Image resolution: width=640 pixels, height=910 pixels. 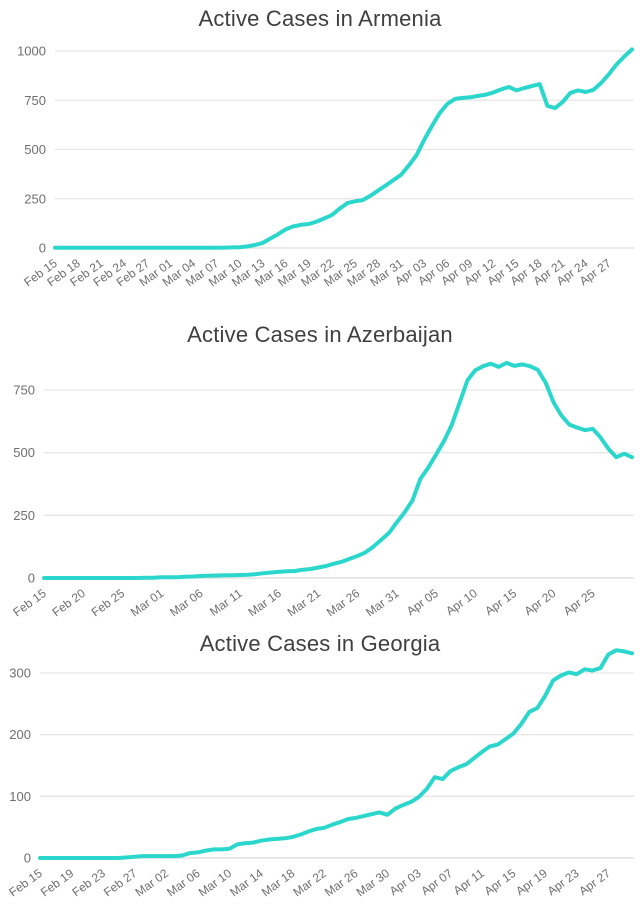 I want to click on x-axis-tick-label: Mar 30, so click(x=373, y=882).